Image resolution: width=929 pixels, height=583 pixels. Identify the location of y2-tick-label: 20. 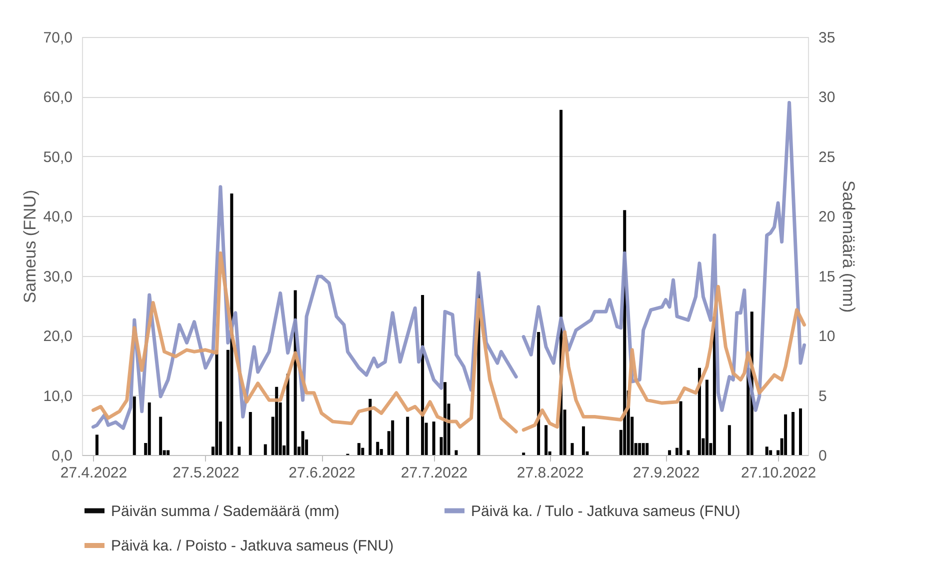
(827, 217).